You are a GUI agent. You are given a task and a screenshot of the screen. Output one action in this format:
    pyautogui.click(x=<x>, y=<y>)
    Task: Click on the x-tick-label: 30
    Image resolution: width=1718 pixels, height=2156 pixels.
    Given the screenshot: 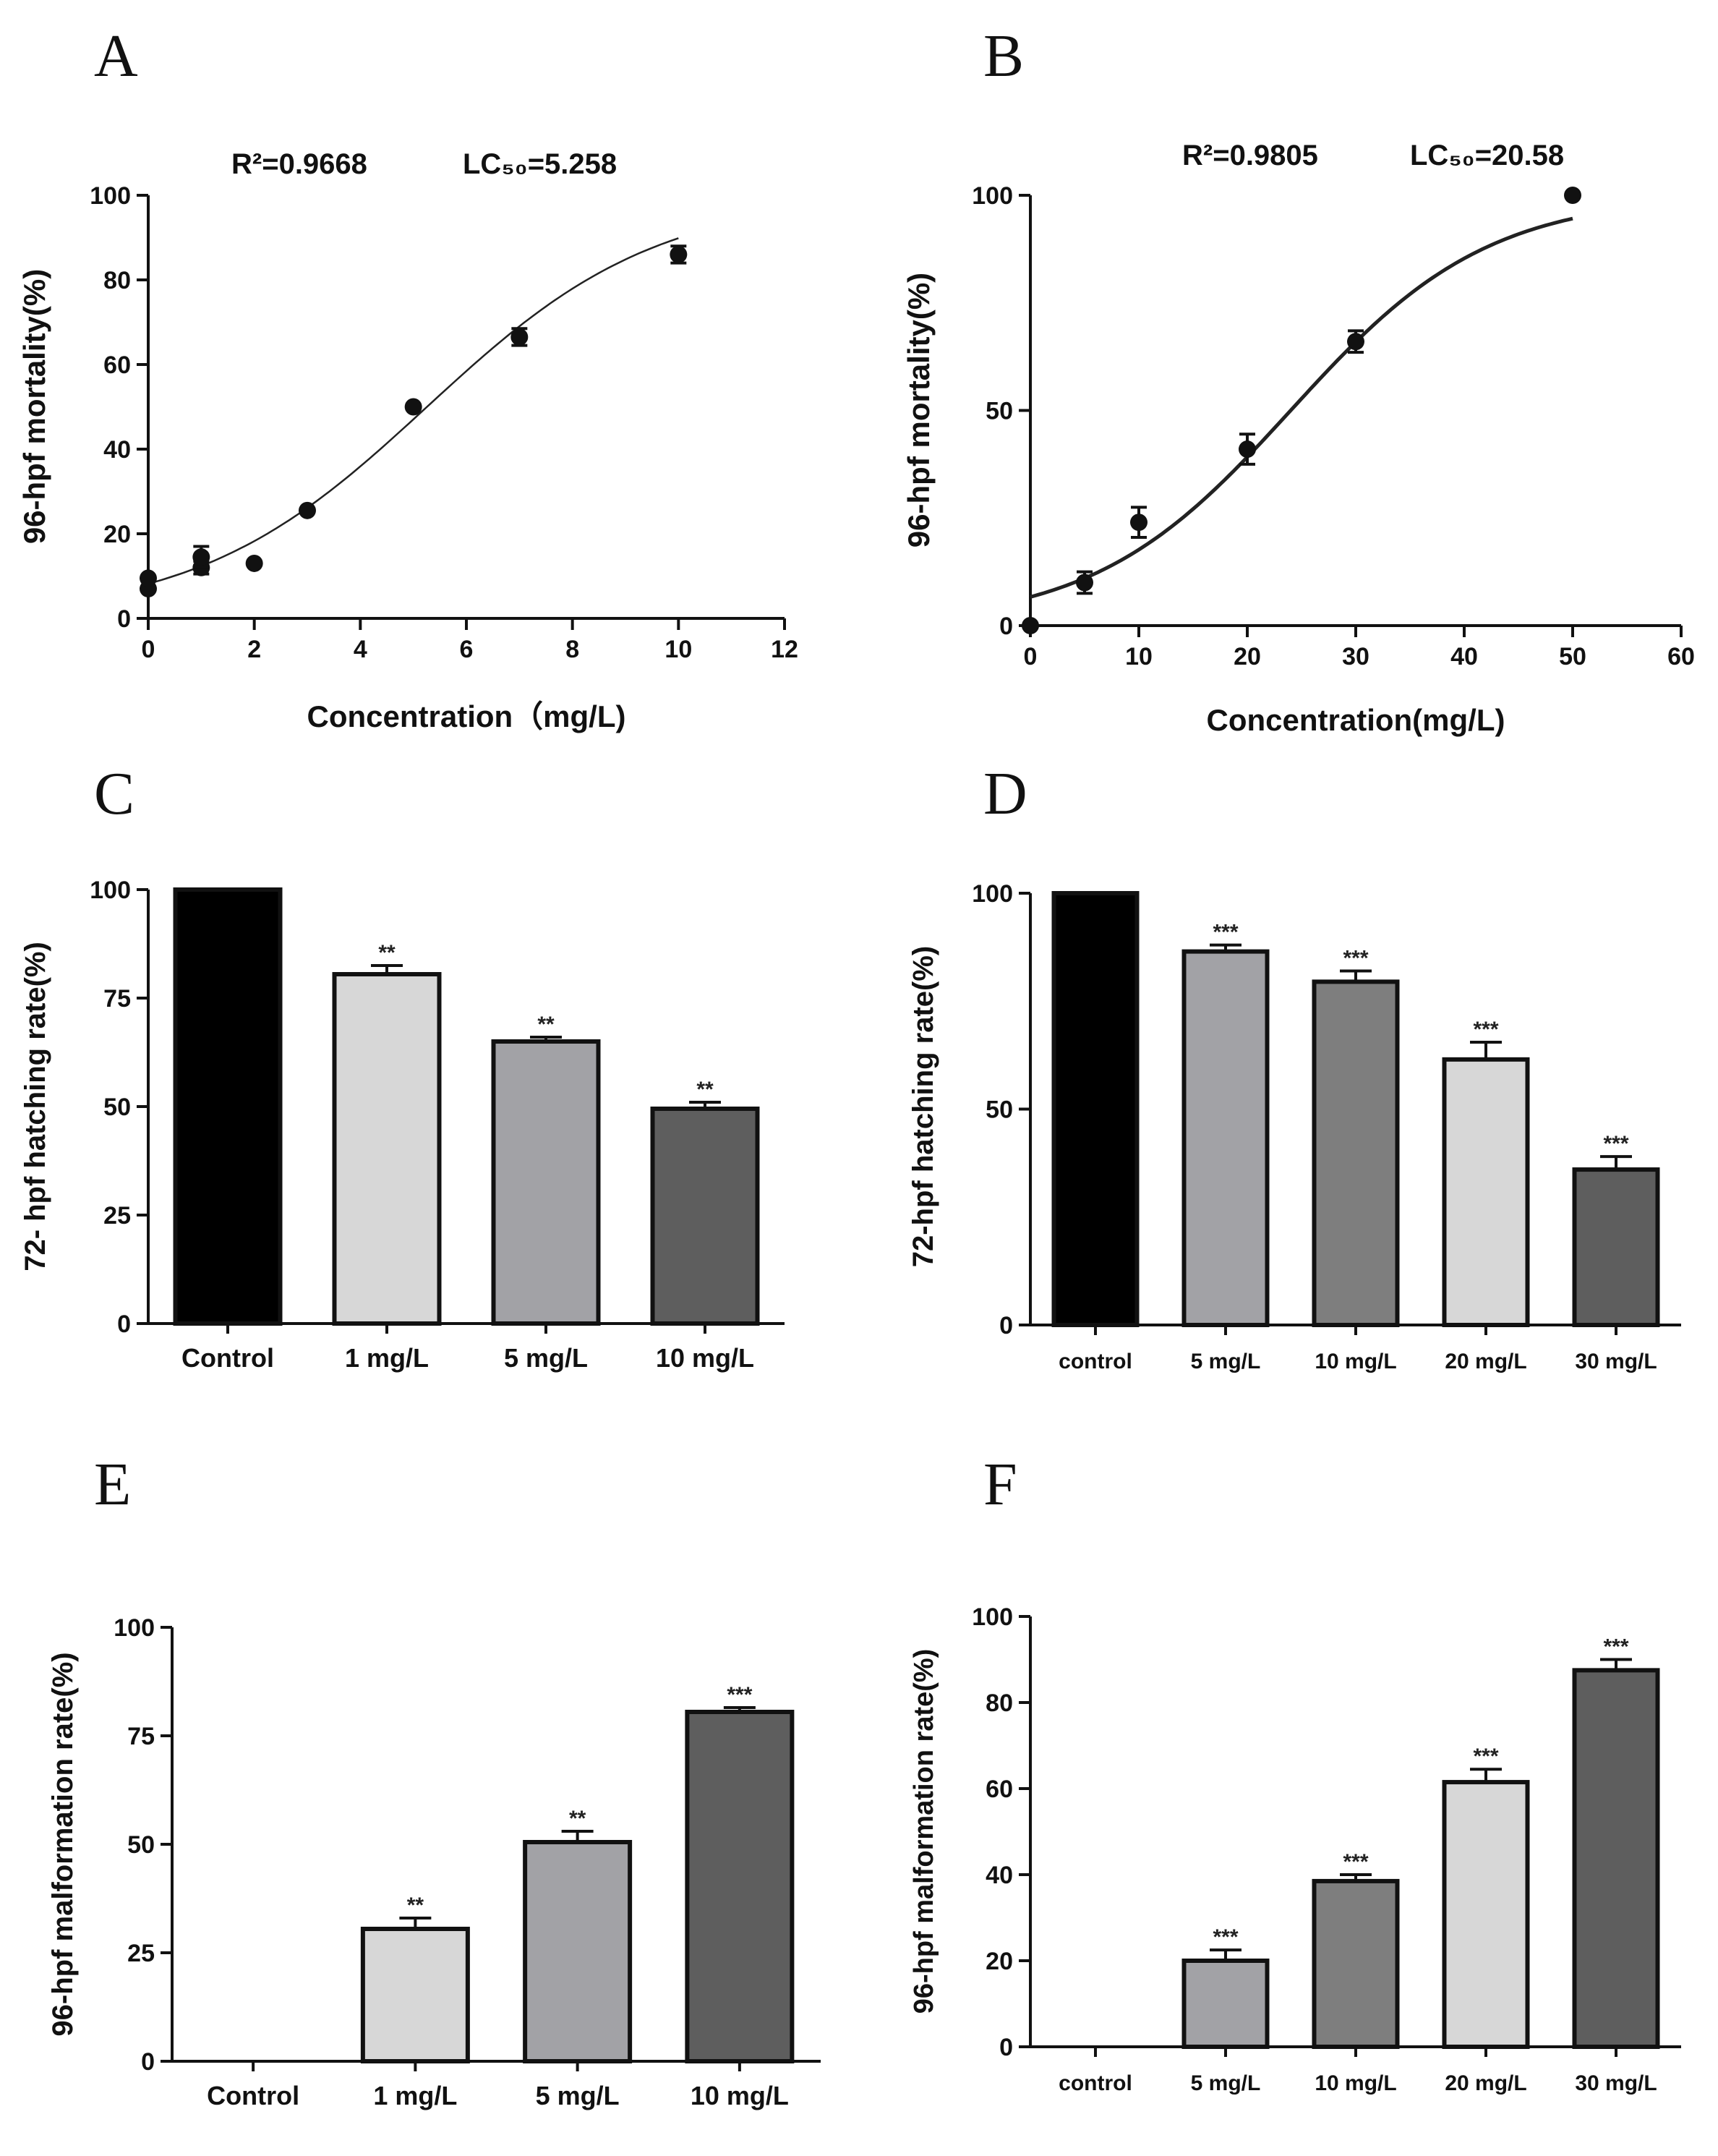 What is the action you would take?
    pyautogui.click(x=1355, y=656)
    